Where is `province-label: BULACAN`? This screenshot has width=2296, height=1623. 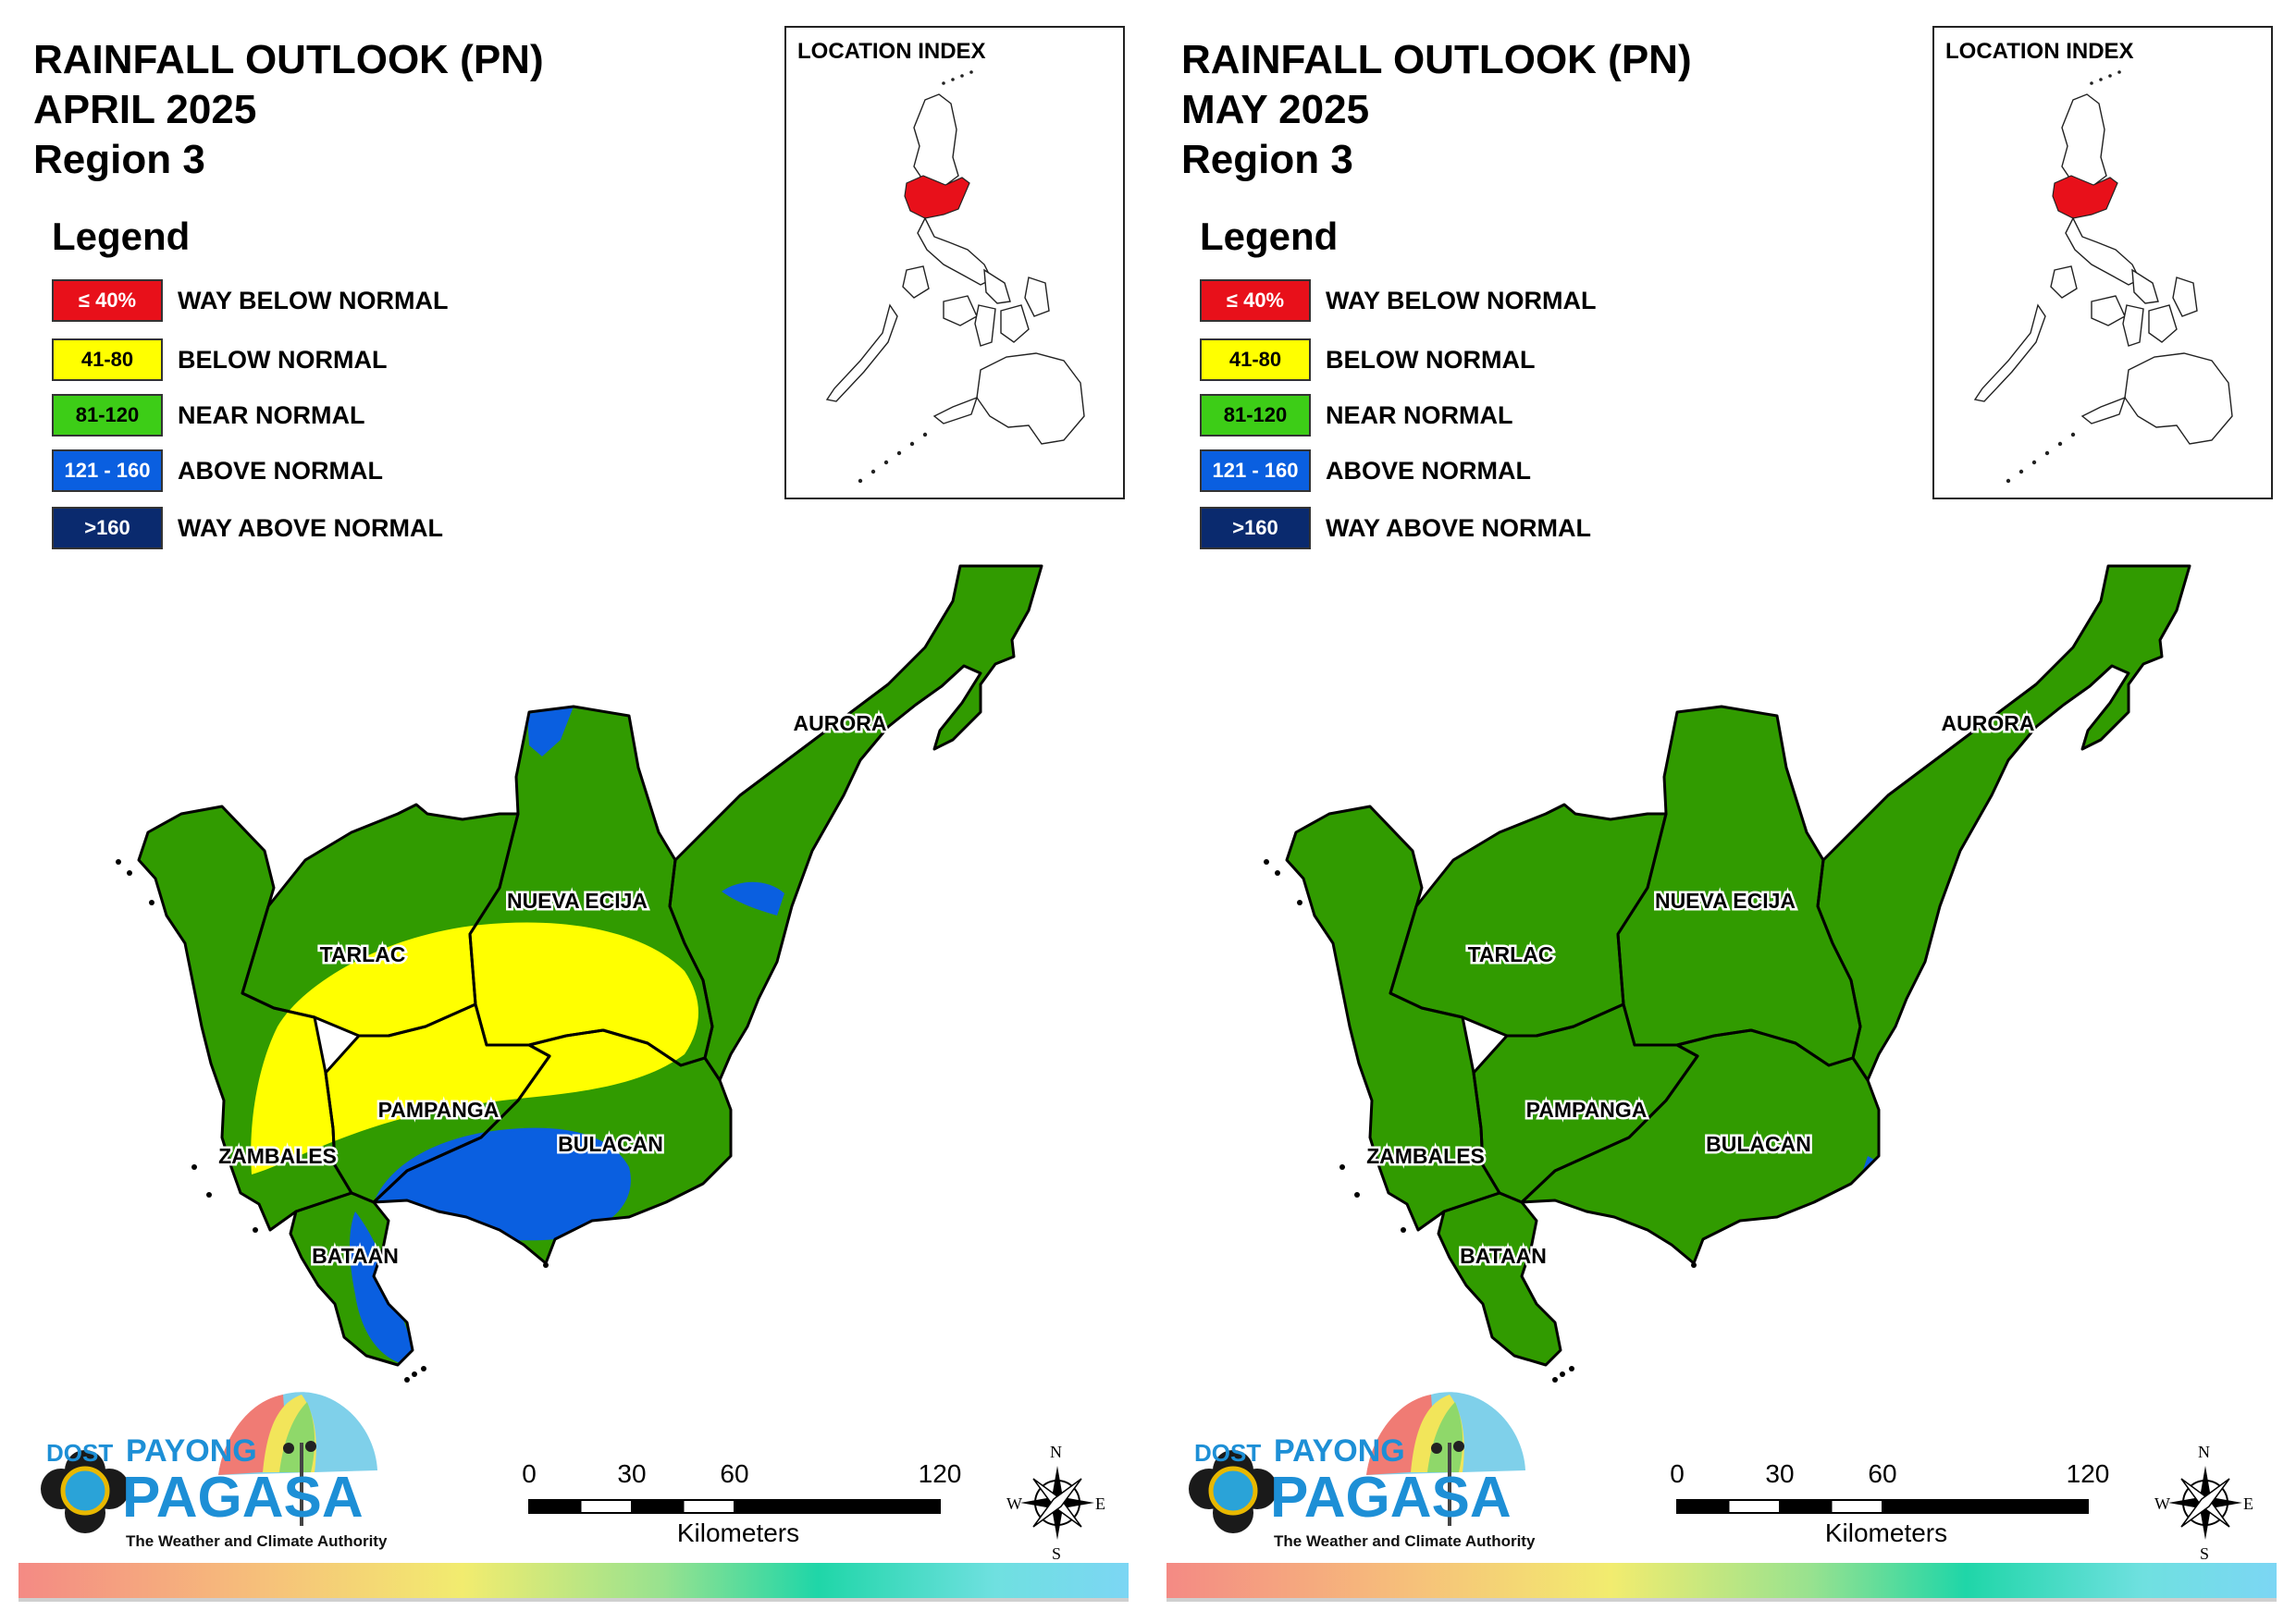 province-label: BULACAN is located at coordinates (610, 1144).